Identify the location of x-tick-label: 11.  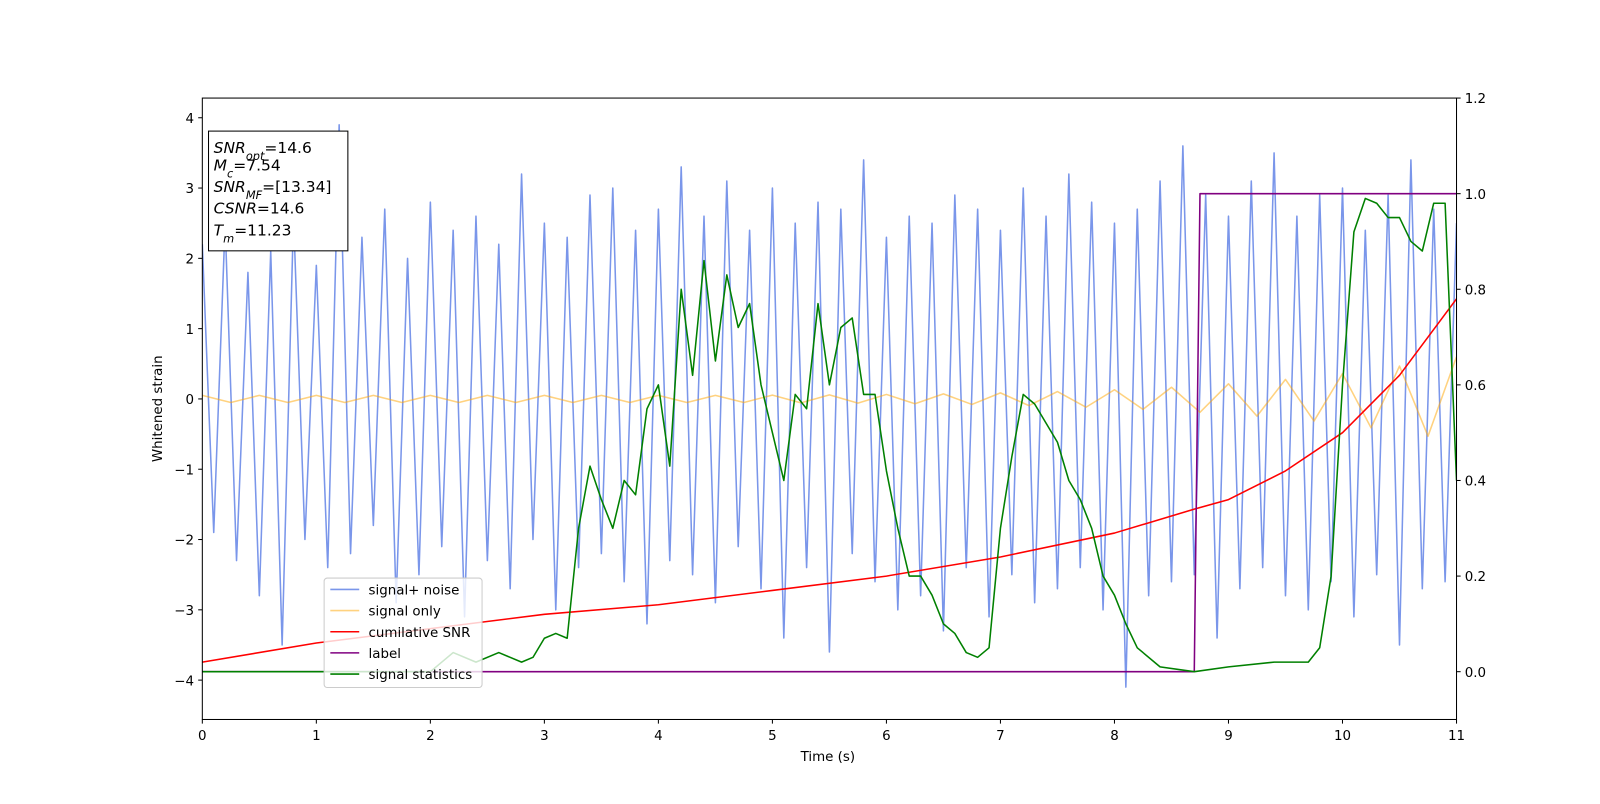
(1456, 736).